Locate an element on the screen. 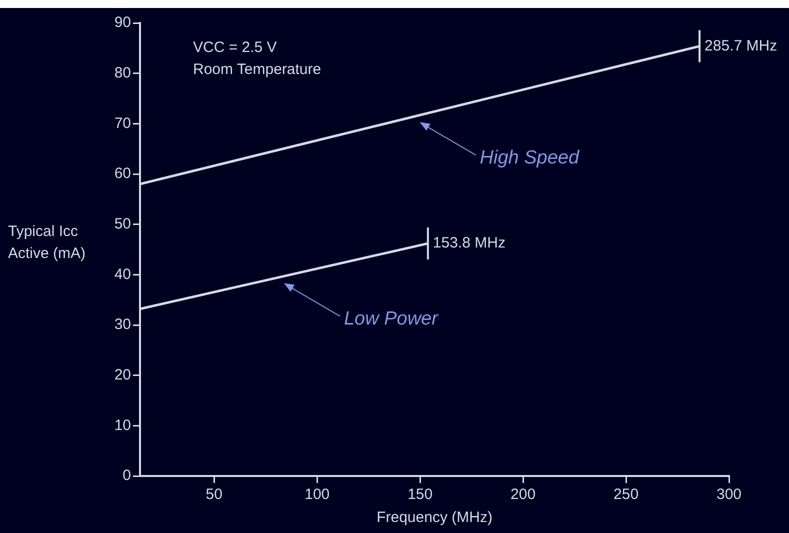 Image resolution: width=789 pixels, height=533 pixels. x-tick-label: 300 is located at coordinates (729, 495).